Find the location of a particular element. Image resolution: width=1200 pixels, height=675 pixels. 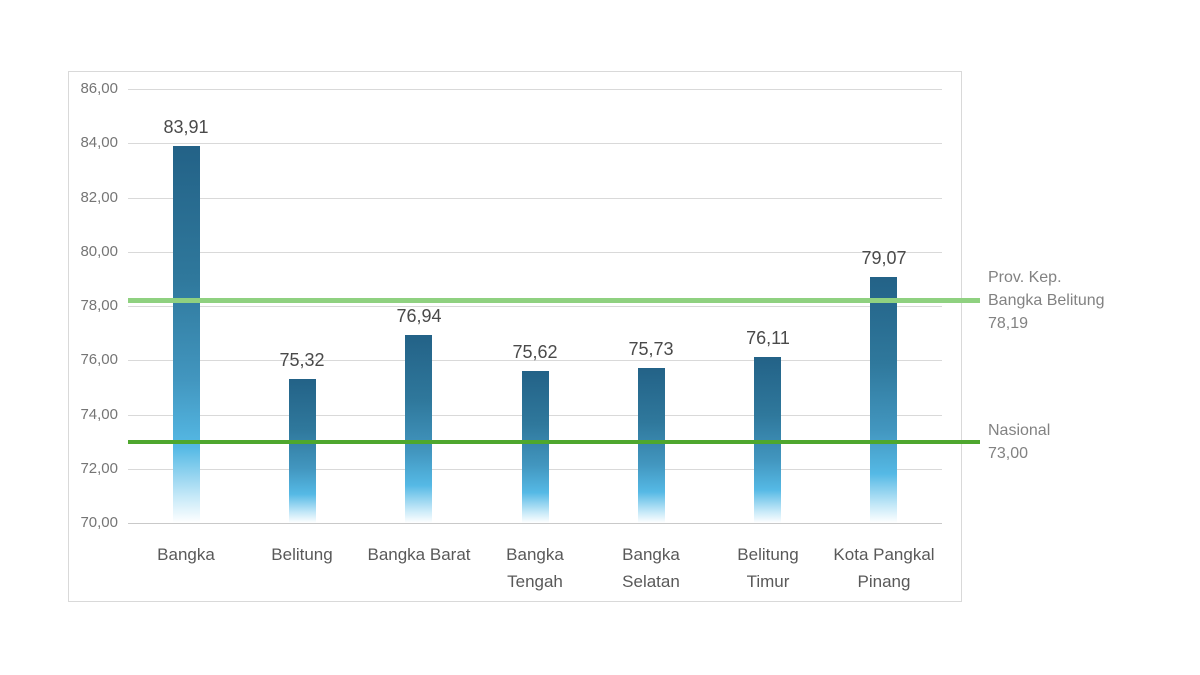

reference-line-label-line: Bangka Belitung is located at coordinates (1046, 300).